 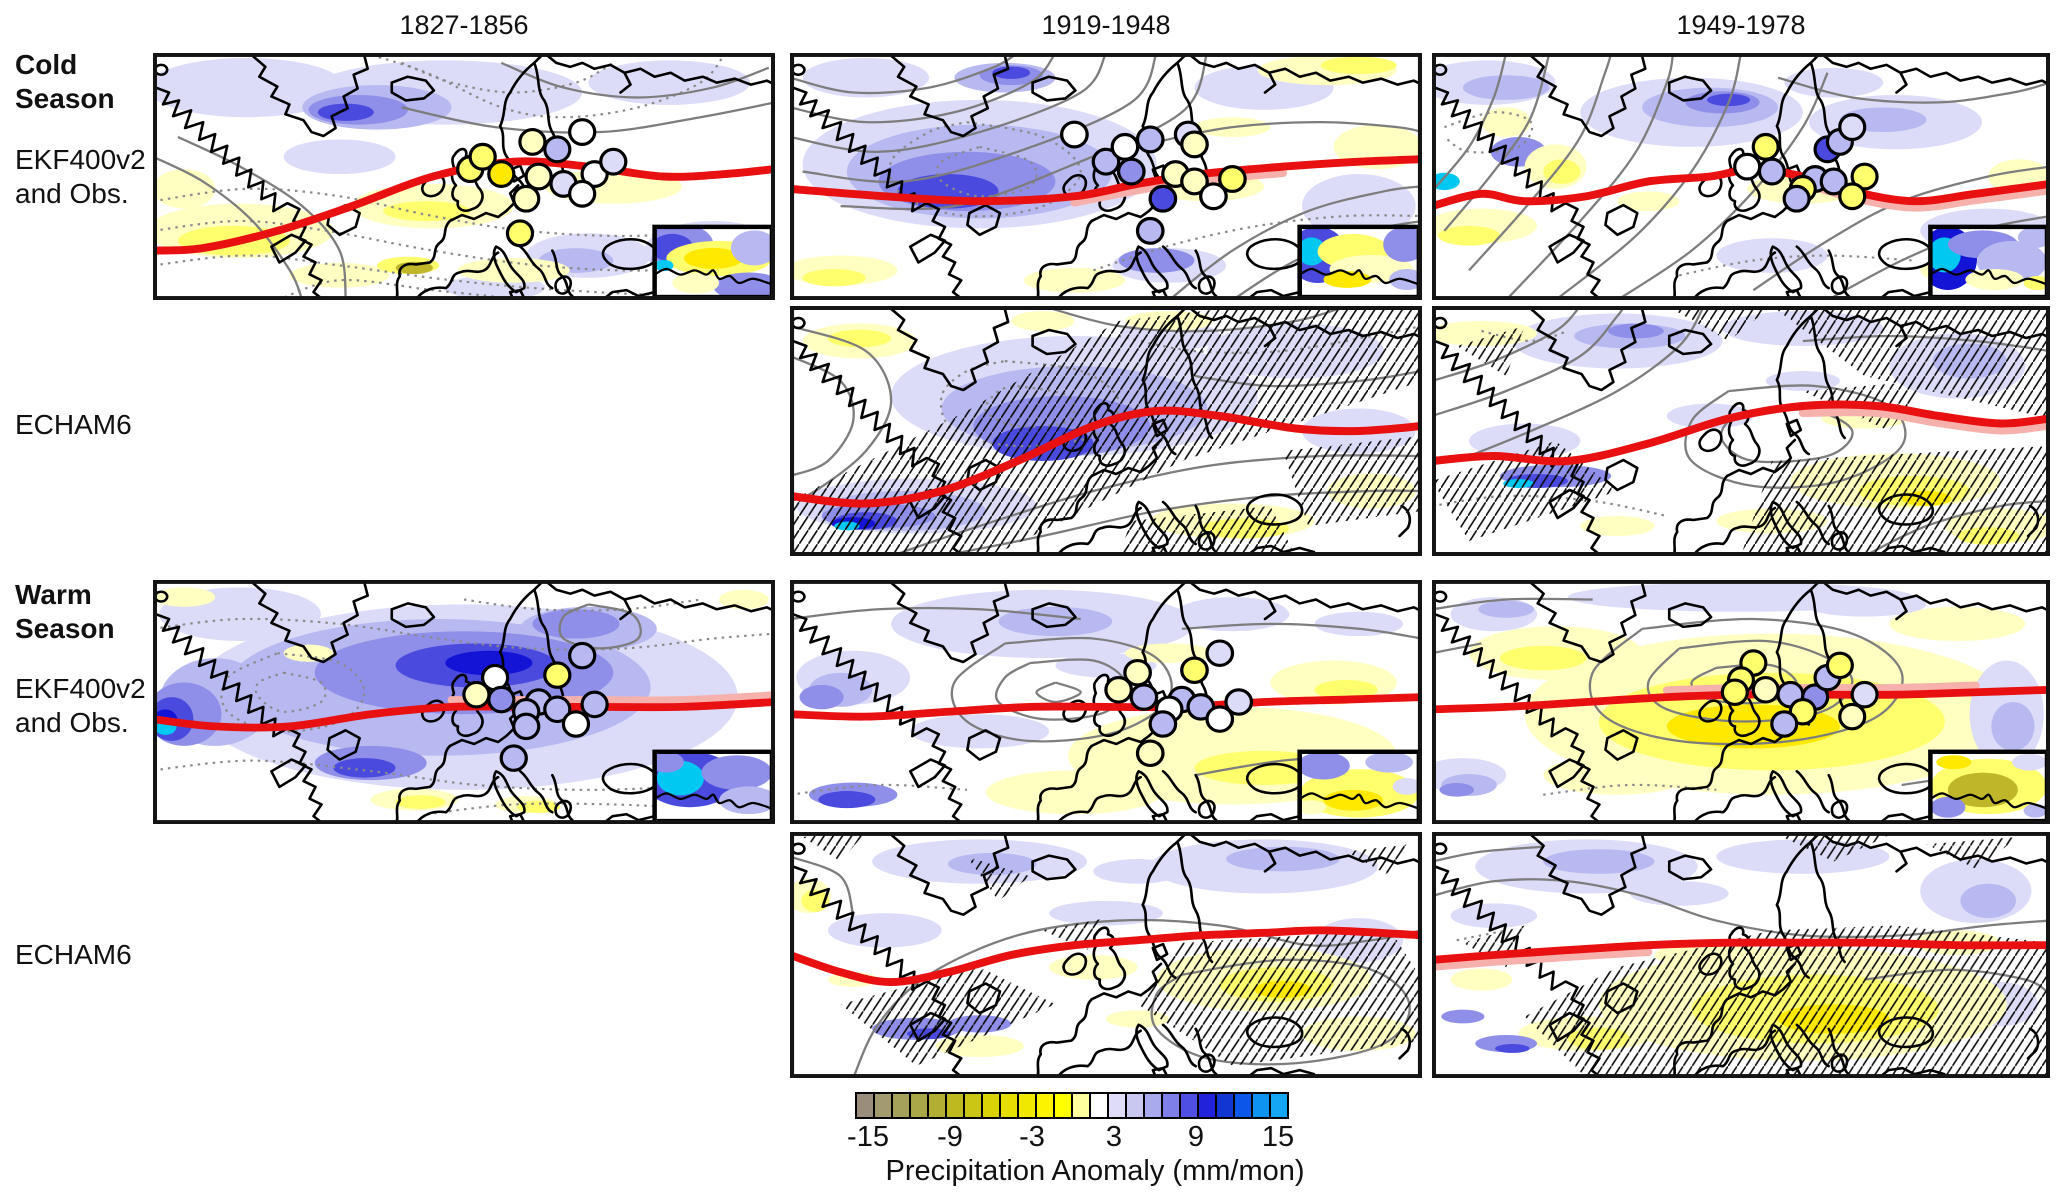 I want to click on map-svg-warm-ekf-1919-1948, so click(x=1106, y=702).